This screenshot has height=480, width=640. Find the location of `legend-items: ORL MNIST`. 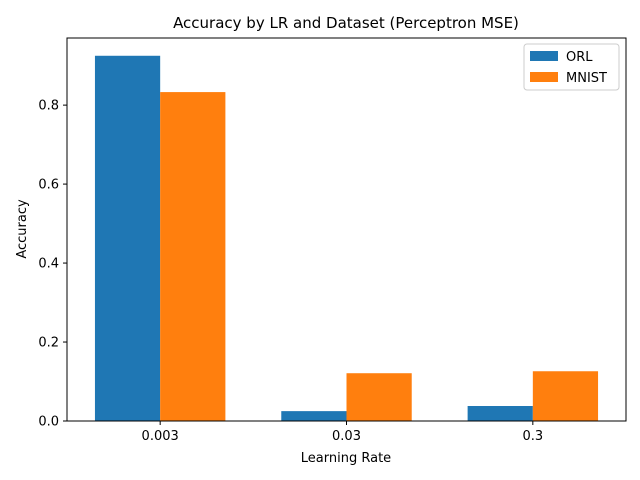

legend-items: ORL MNIST is located at coordinates (568, 68).